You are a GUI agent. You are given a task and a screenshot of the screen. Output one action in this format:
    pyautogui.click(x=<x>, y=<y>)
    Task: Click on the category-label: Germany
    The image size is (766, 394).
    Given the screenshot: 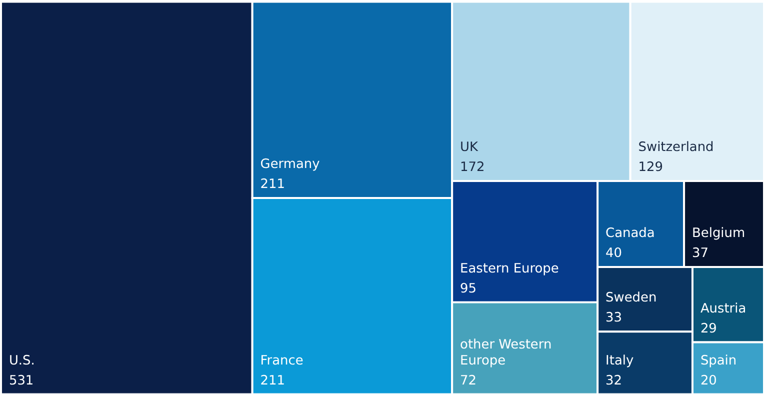 What is the action you would take?
    pyautogui.click(x=290, y=164)
    